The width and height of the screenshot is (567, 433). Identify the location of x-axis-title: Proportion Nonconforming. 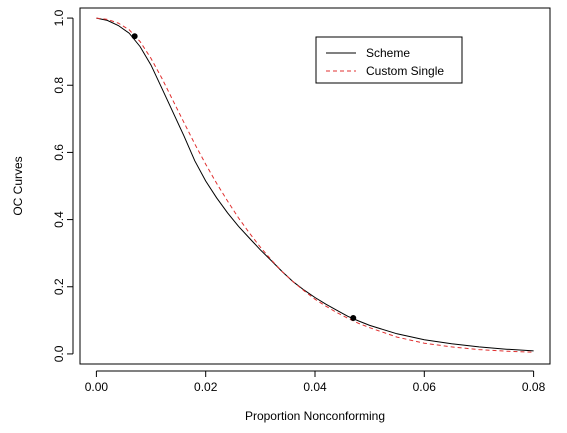
(315, 416).